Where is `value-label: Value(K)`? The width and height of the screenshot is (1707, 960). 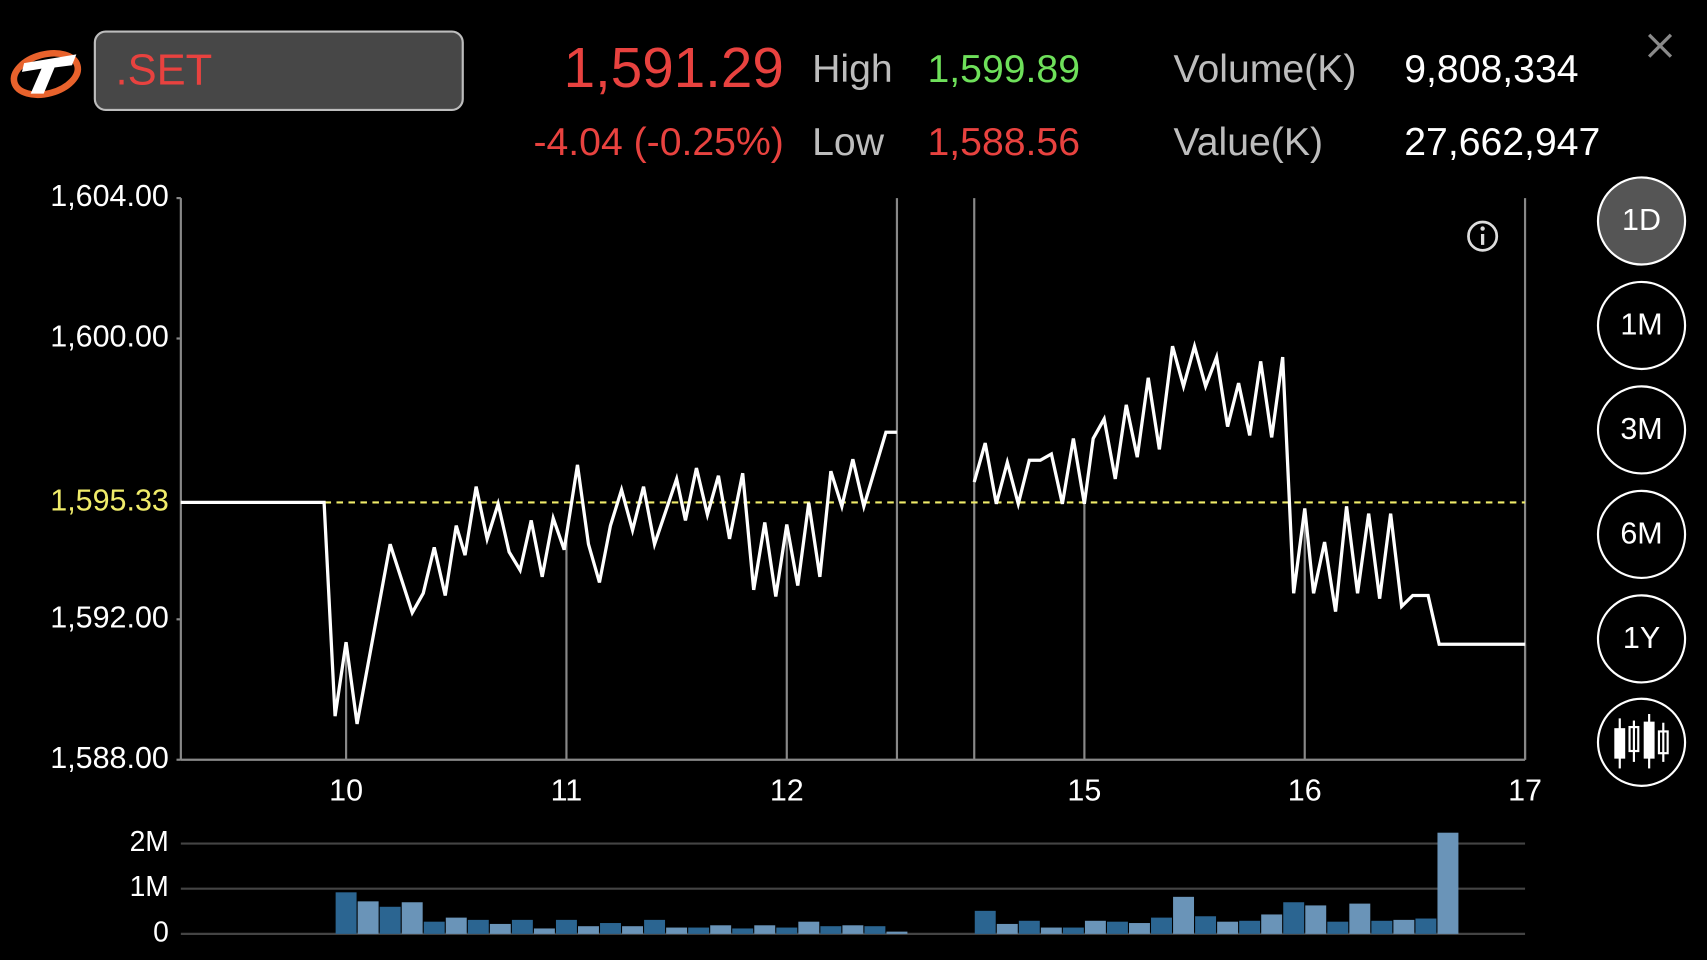 value-label: Value(K) is located at coordinates (1249, 142).